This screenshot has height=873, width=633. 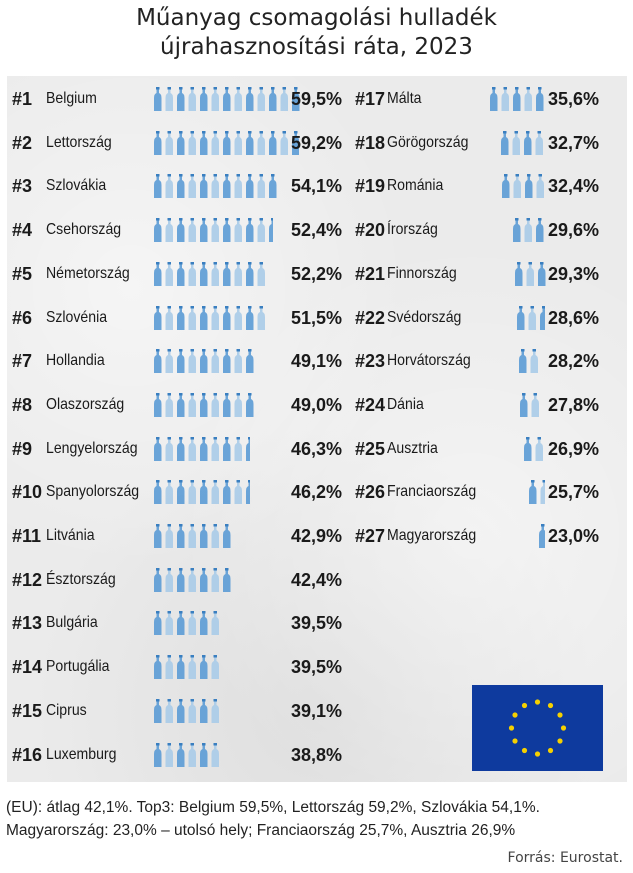 I want to click on rank-label: #22, so click(x=370, y=317).